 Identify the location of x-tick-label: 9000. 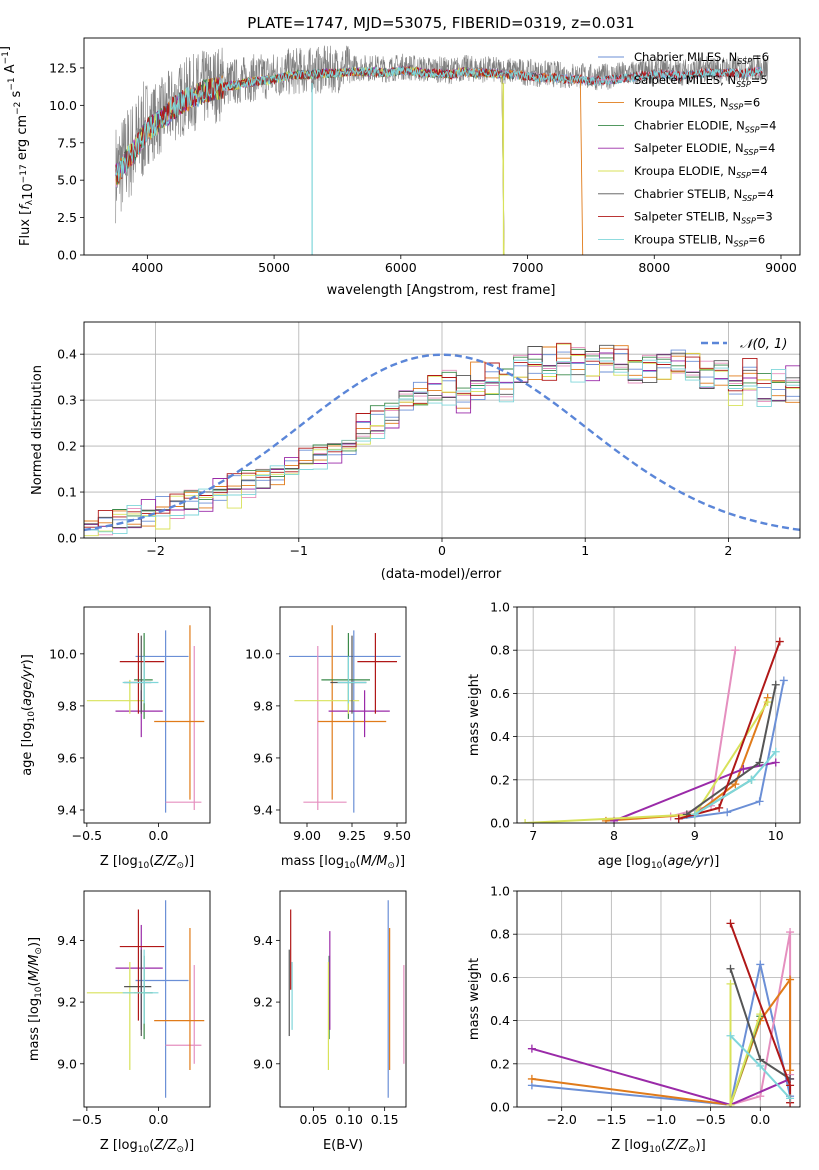
(781, 267).